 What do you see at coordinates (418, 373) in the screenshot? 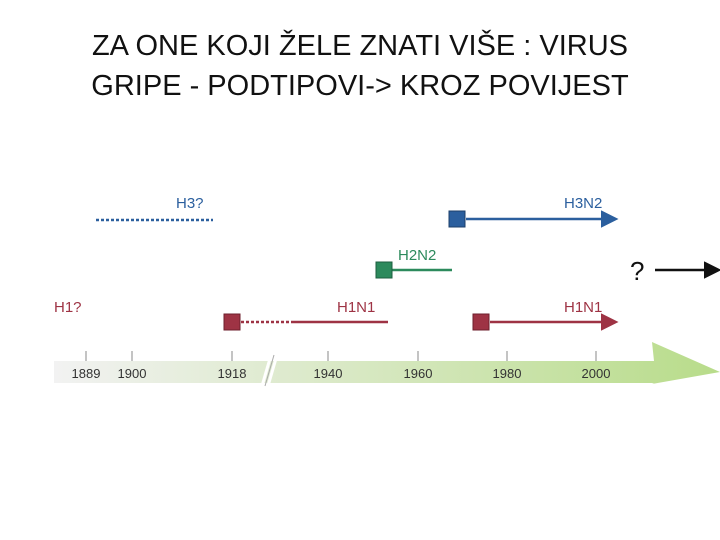
I see `year-label-1960: 1960` at bounding box center [418, 373].